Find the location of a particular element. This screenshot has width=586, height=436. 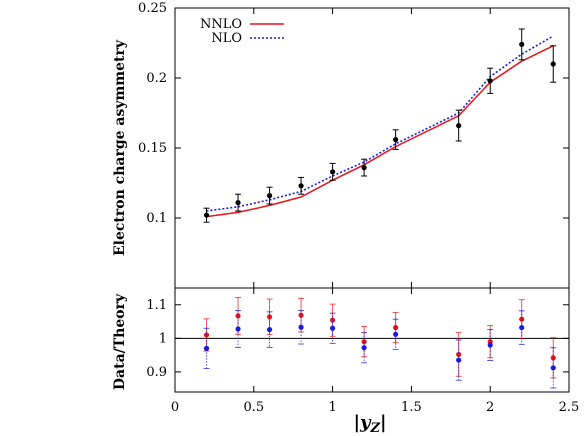

xtick-label: 2.5 is located at coordinates (569, 407).